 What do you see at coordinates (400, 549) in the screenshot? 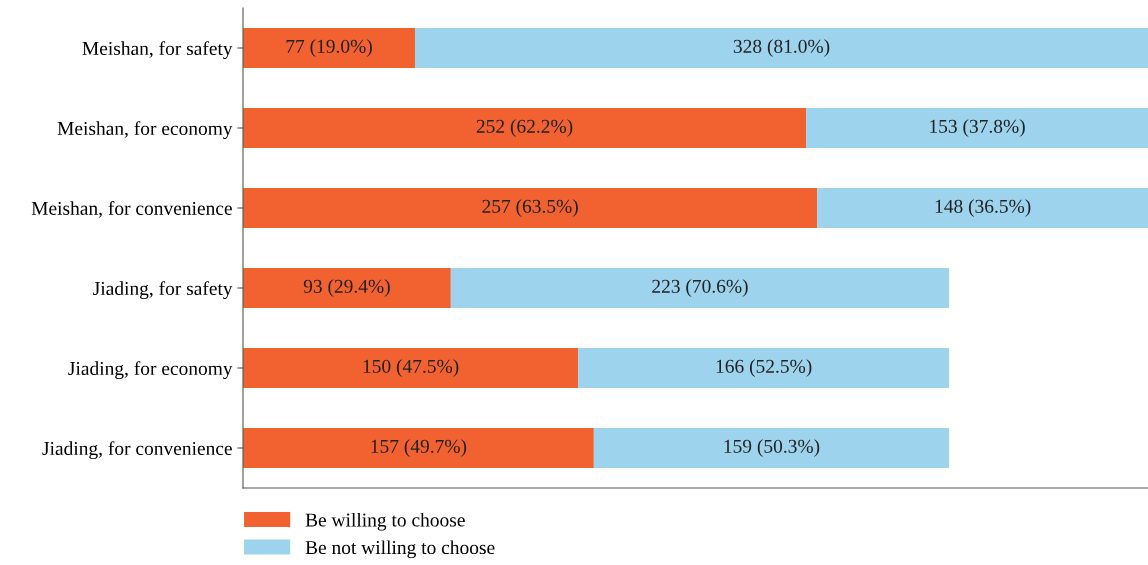
I see `legend-label: Be not willing to choose` at bounding box center [400, 549].